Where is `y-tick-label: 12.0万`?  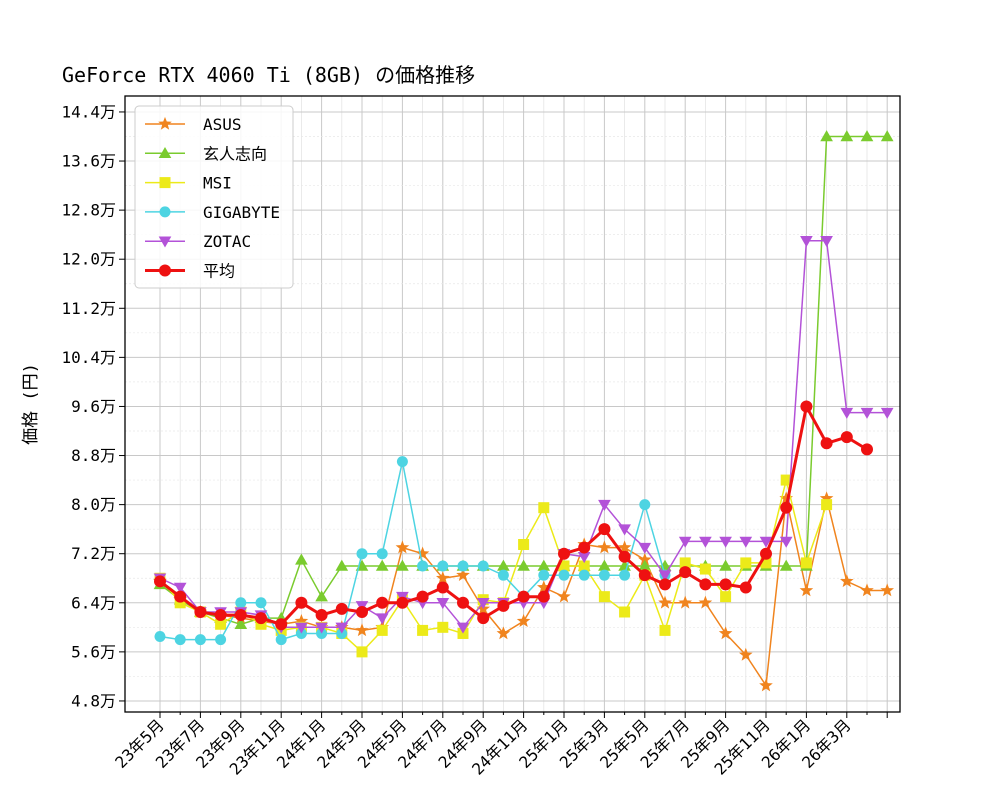 y-tick-label: 12.0万 is located at coordinates (88, 259).